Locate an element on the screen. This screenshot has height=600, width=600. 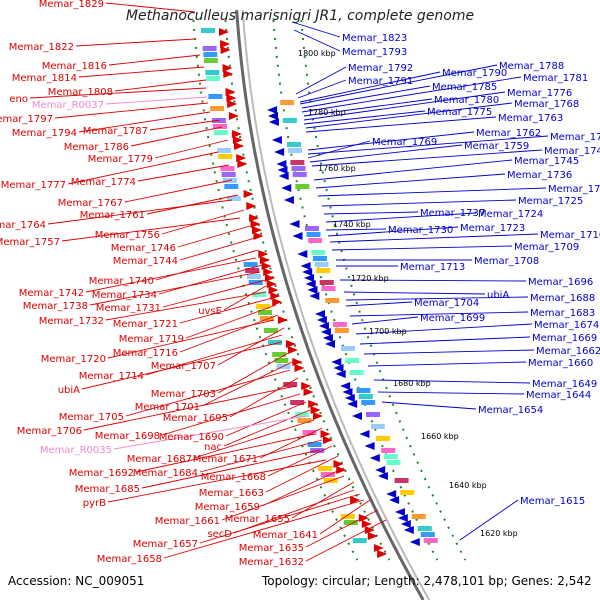
right-gene-label: Memar_1710 is located at coordinates (570, 235).